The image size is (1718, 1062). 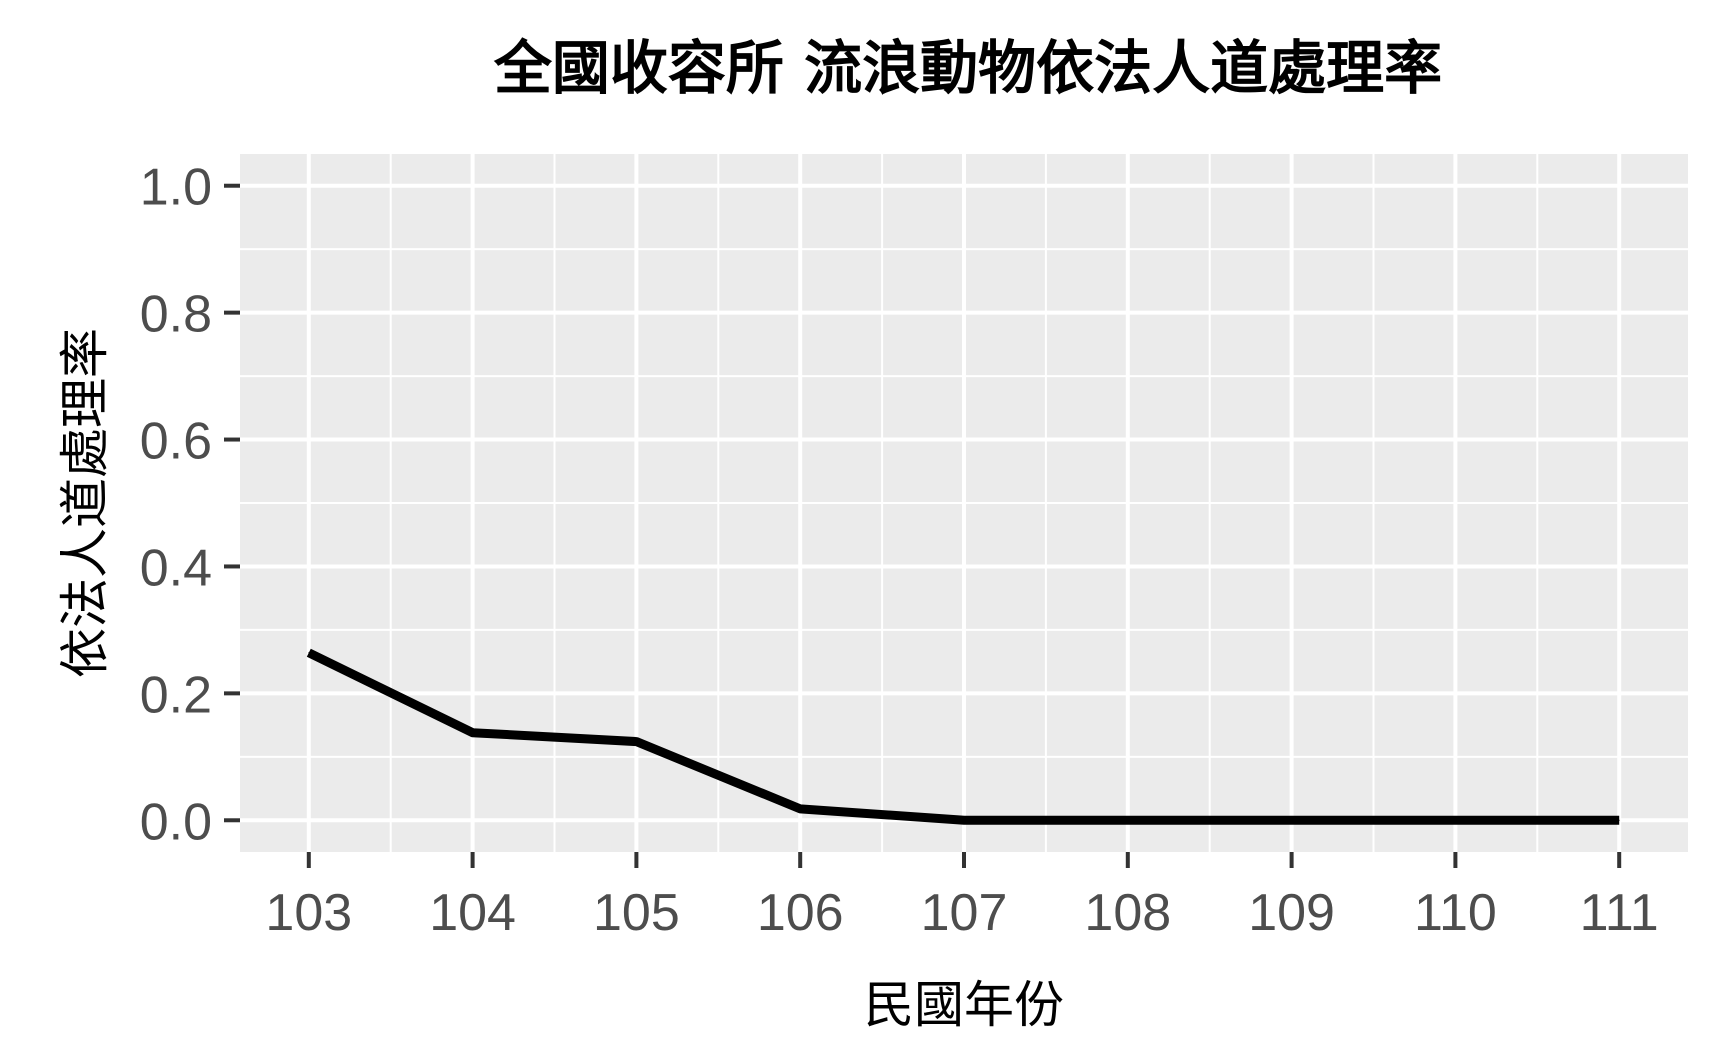 What do you see at coordinates (1619, 913) in the screenshot?
I see `x-tick-label: 111` at bounding box center [1619, 913].